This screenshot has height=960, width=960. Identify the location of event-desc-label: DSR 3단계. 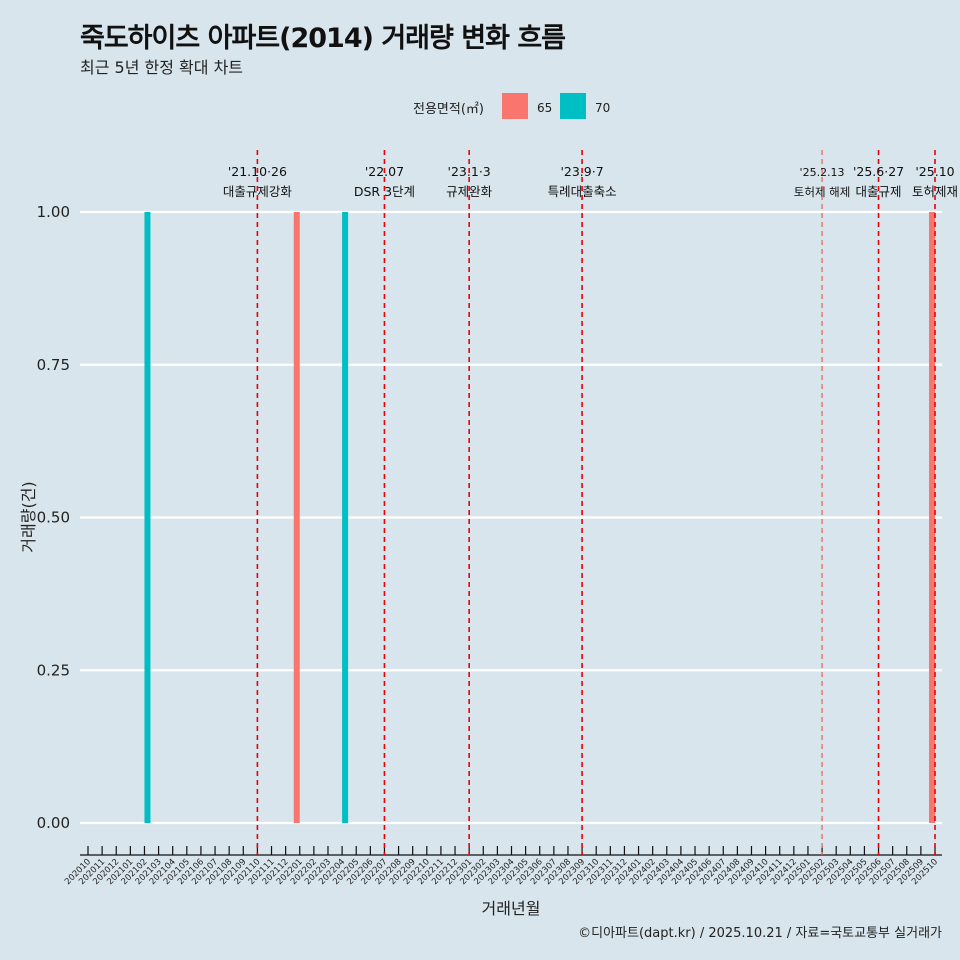
(384, 191).